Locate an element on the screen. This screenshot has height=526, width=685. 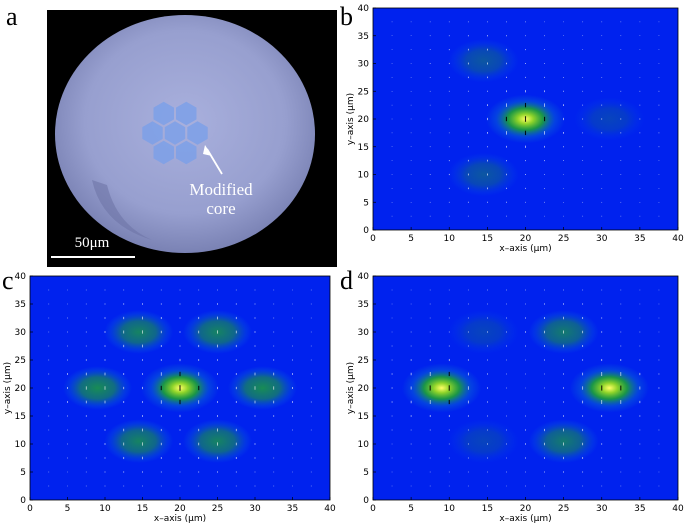
hexagonal-core-cluster is located at coordinates (175, 133).